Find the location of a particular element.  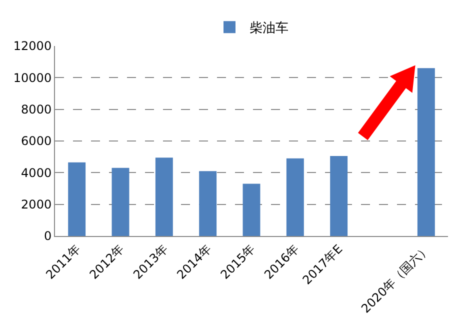

y-tick-label: 8000 is located at coordinates (36, 109).